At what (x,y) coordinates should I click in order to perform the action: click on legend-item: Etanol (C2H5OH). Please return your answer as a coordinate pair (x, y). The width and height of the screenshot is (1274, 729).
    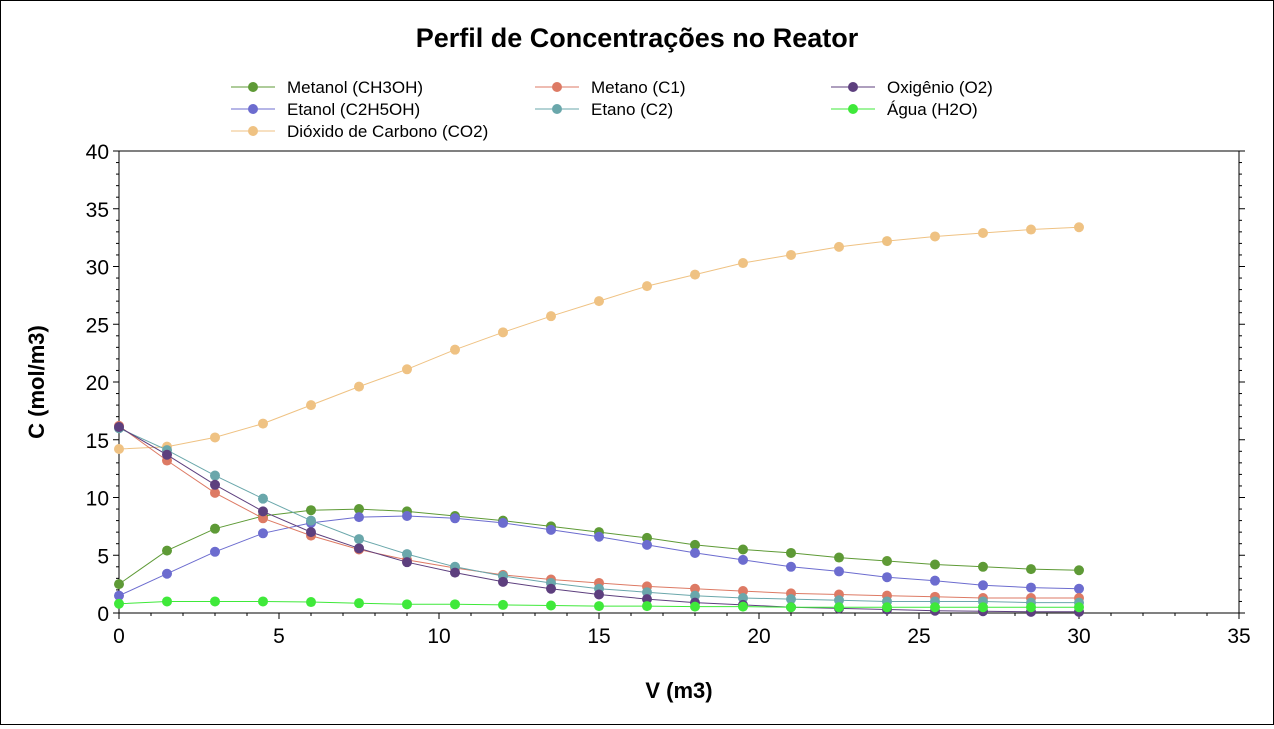
    Looking at the image, I should click on (325, 109).